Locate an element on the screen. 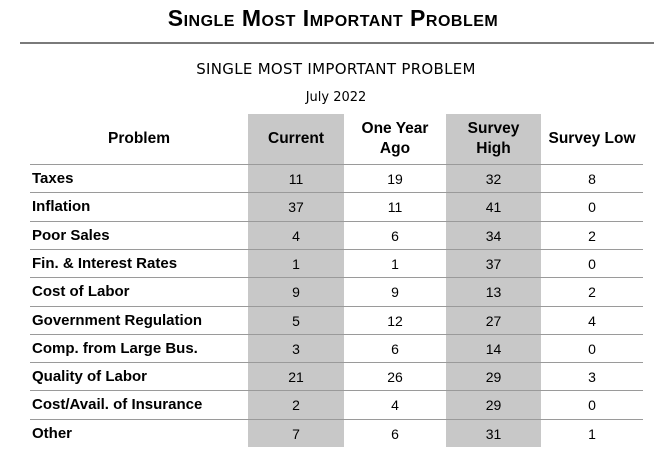  cell-one-year-ago: 11 is located at coordinates (395, 207).